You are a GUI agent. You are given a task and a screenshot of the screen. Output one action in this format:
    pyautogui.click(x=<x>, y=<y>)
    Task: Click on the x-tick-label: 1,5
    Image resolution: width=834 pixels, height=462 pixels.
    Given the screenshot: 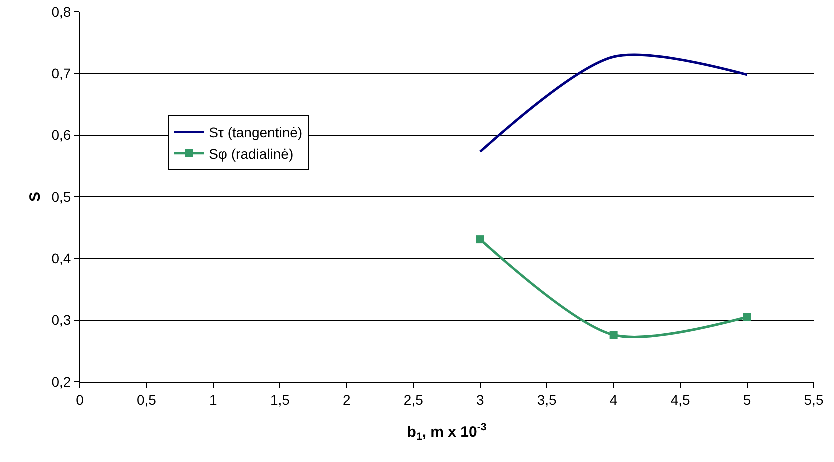 What is the action you would take?
    pyautogui.click(x=280, y=400)
    